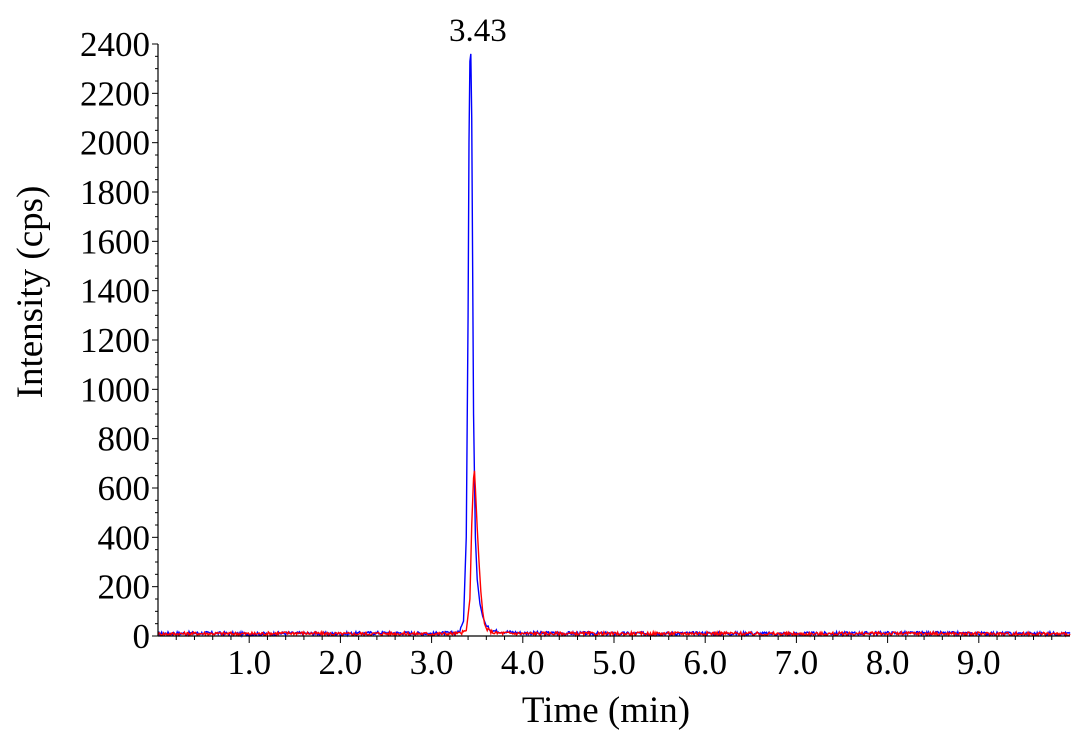 The width and height of the screenshot is (1087, 743). What do you see at coordinates (115, 340) in the screenshot?
I see `y-tick-label: 1200` at bounding box center [115, 340].